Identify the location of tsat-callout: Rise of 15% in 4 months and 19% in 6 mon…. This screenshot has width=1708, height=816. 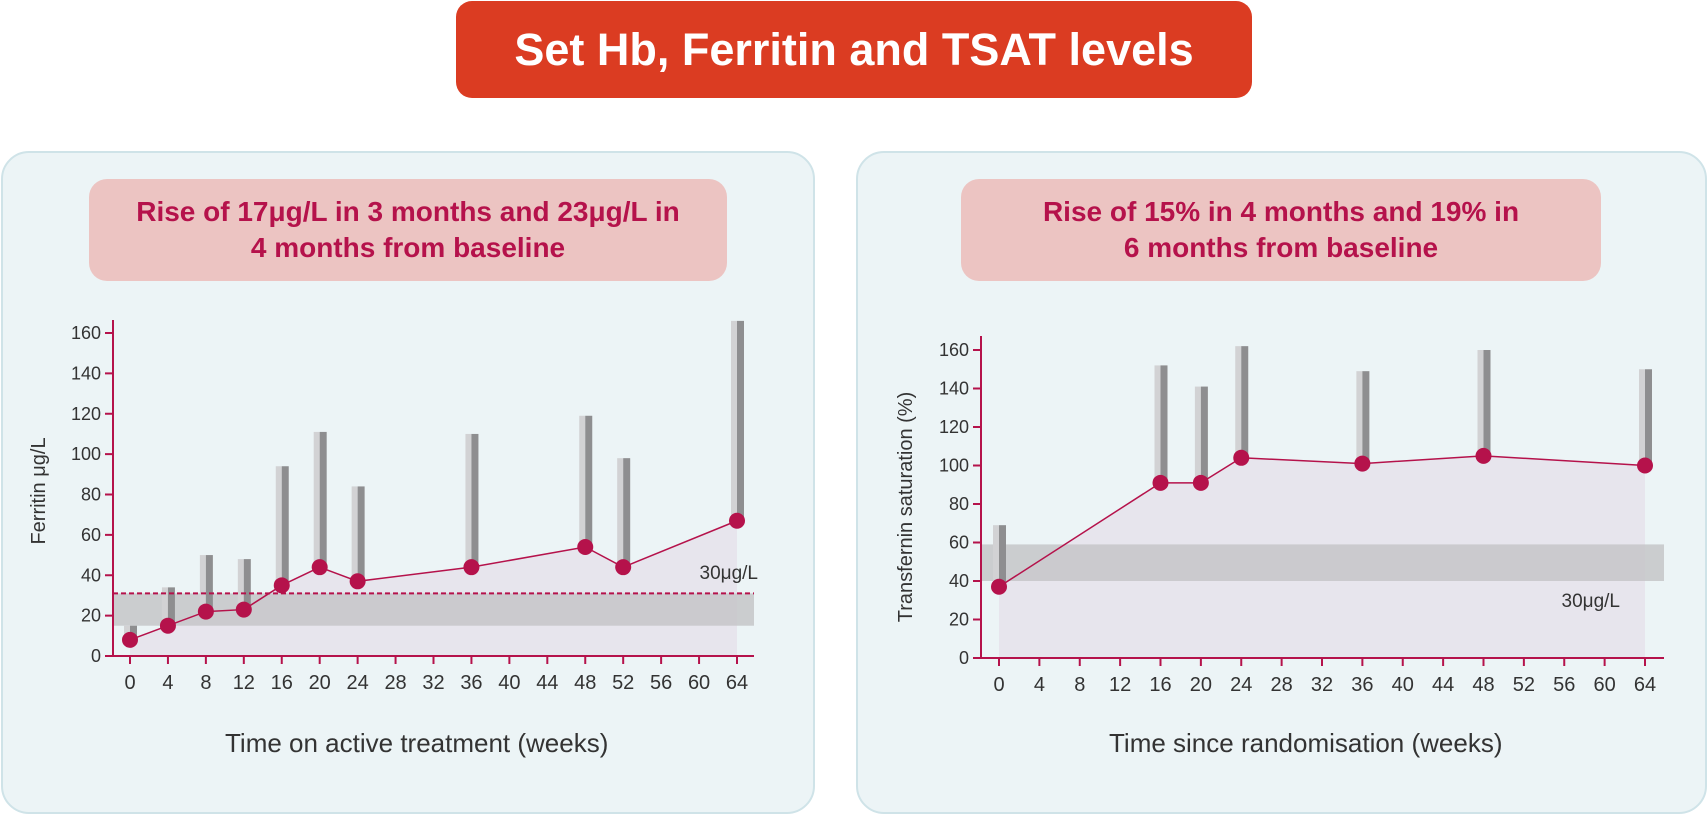
(1281, 230).